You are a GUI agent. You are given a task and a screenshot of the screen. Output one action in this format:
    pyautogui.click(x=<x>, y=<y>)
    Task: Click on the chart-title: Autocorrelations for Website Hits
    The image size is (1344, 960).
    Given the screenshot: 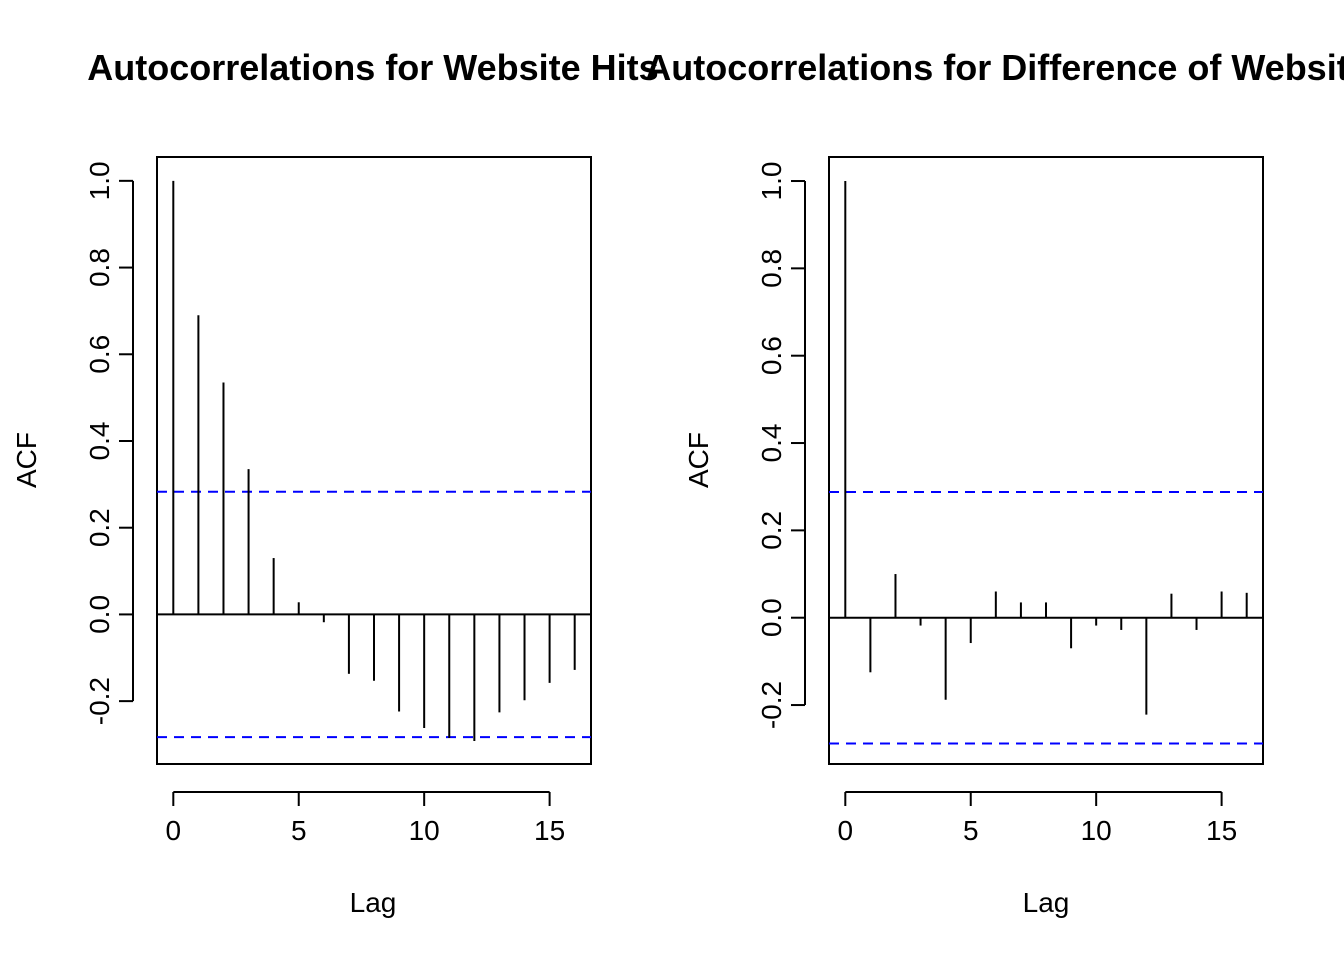 What is the action you would take?
    pyautogui.click(x=372, y=67)
    